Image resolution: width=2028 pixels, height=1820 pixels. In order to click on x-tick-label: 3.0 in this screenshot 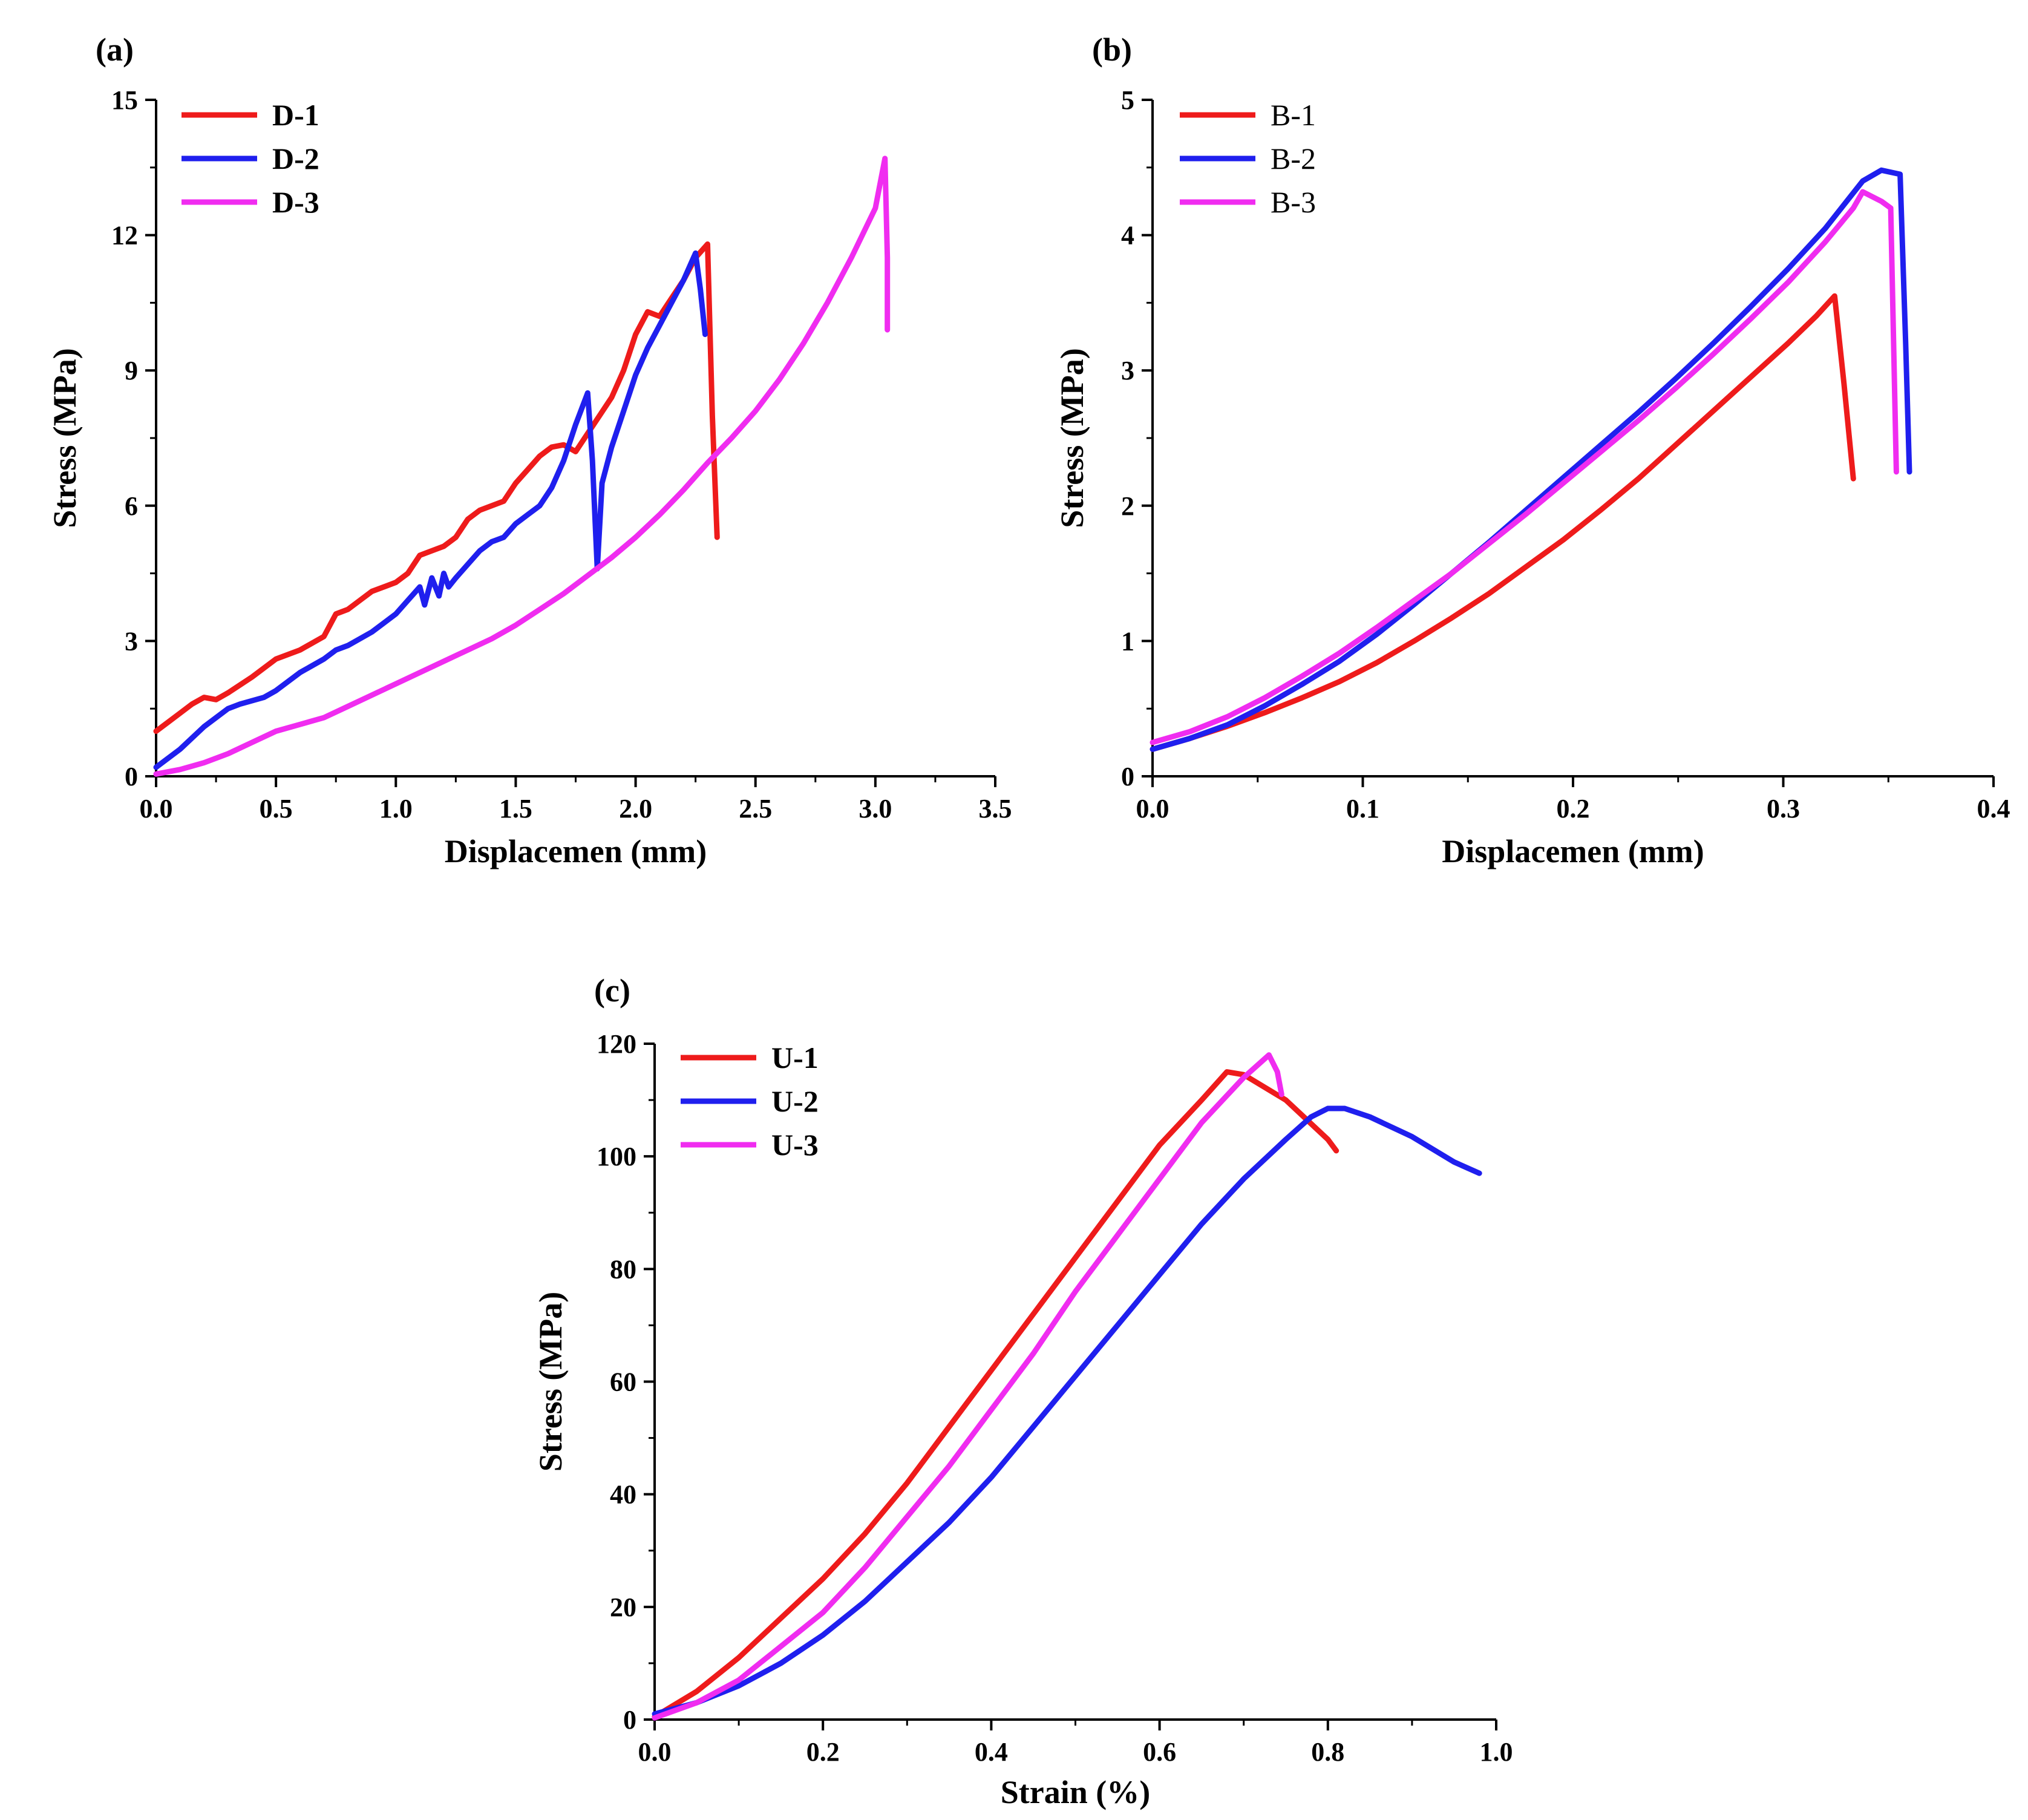, I will do `click(875, 808)`.